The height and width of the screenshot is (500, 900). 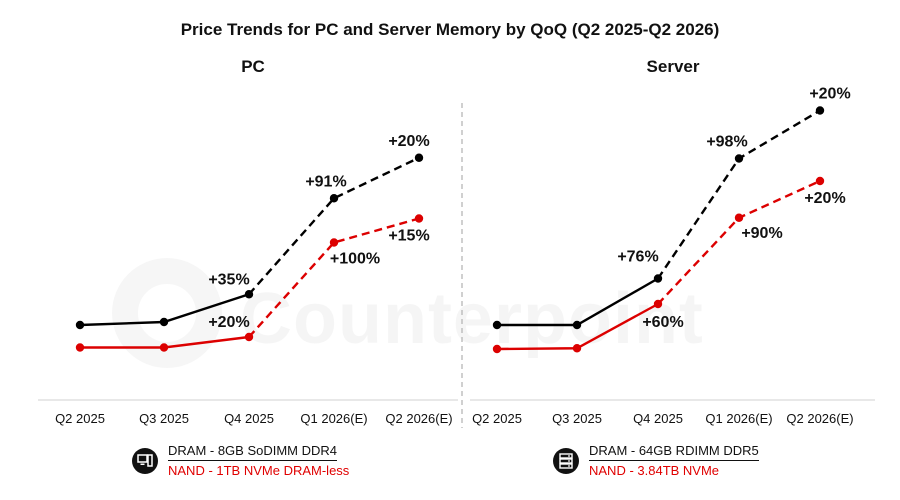 I want to click on server-x-tick-label: Q1 2026(E), so click(x=738, y=418).